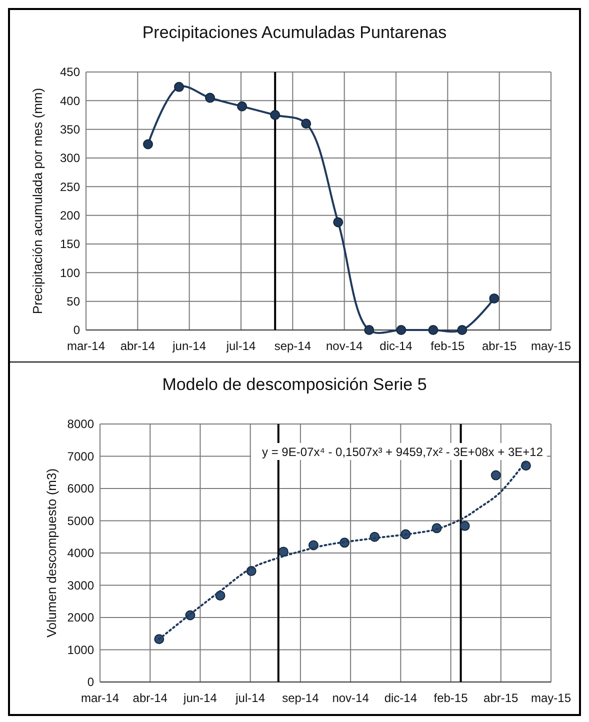 The image size is (589, 722). I want to click on y-tick-label: 3000, so click(80, 585).